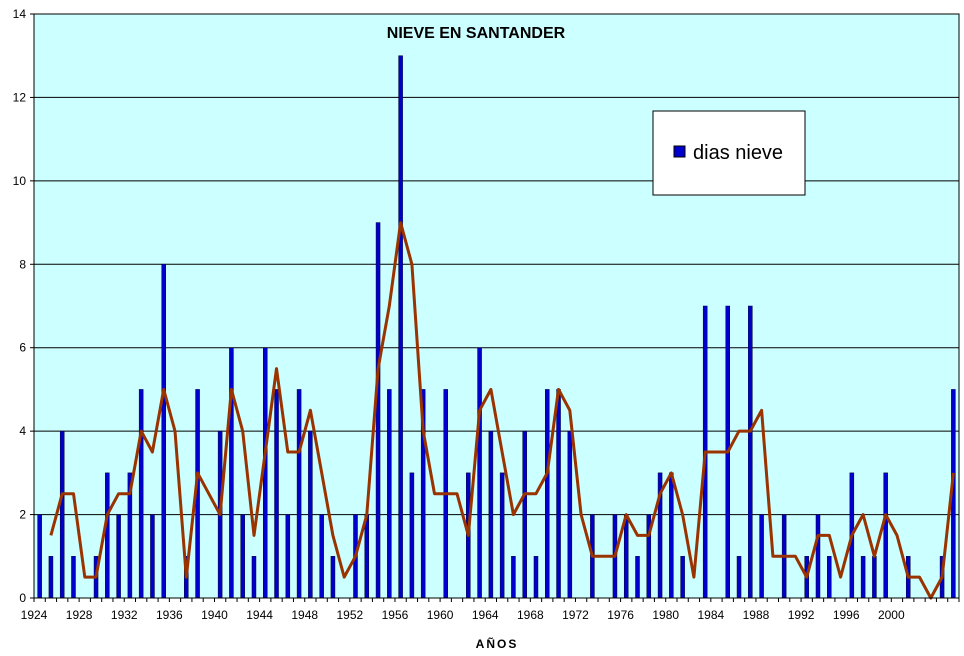  I want to click on x-tick-label: 1988, so click(756, 615).